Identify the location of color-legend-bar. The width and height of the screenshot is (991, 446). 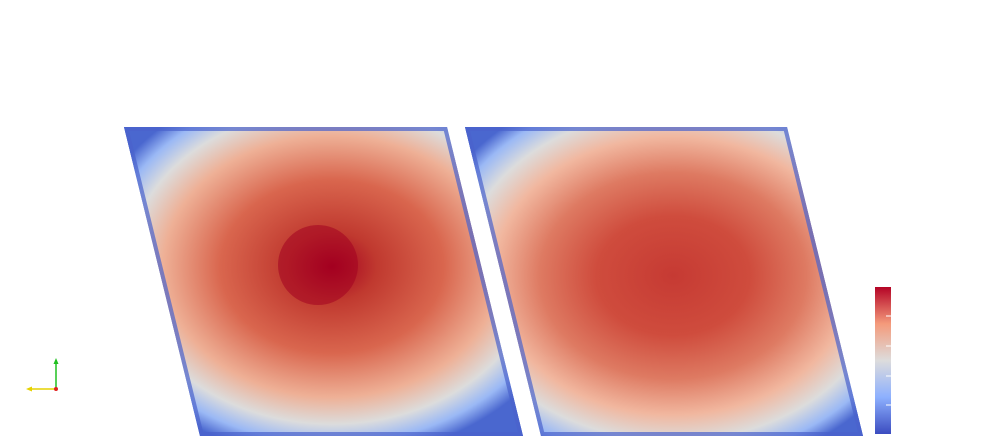
(883, 360).